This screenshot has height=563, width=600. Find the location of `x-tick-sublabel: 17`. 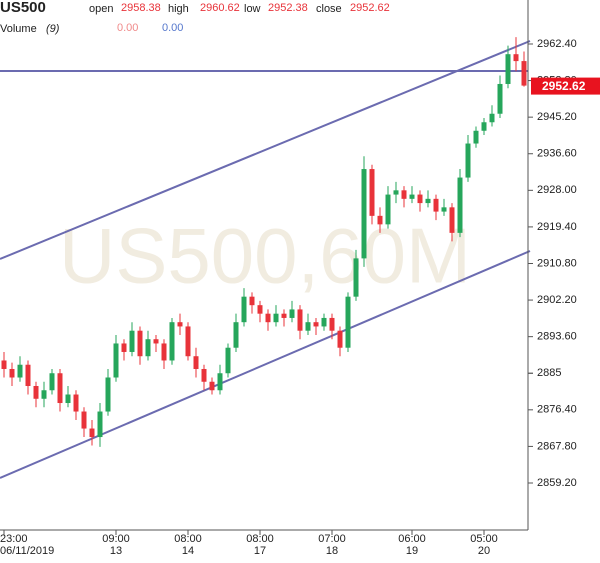

x-tick-sublabel: 17 is located at coordinates (260, 551).